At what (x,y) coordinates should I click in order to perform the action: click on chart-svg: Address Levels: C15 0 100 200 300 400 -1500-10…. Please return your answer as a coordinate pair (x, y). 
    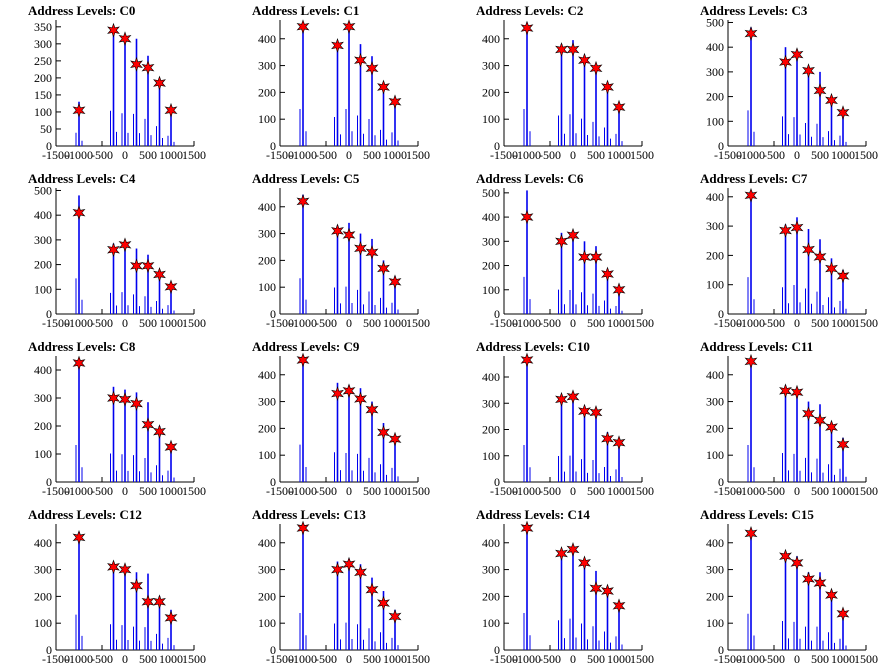
    Looking at the image, I should click on (789, 586).